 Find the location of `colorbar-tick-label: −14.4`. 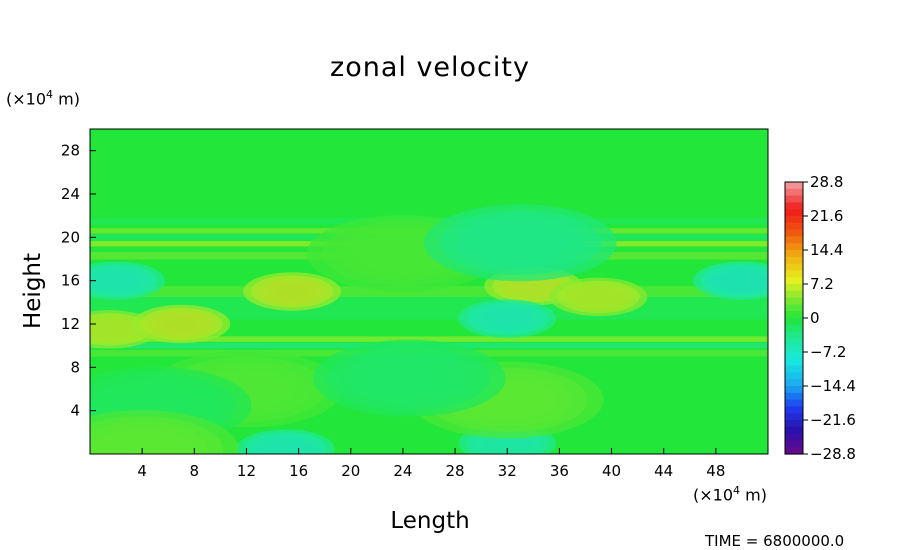

colorbar-tick-label: −14.4 is located at coordinates (833, 386).